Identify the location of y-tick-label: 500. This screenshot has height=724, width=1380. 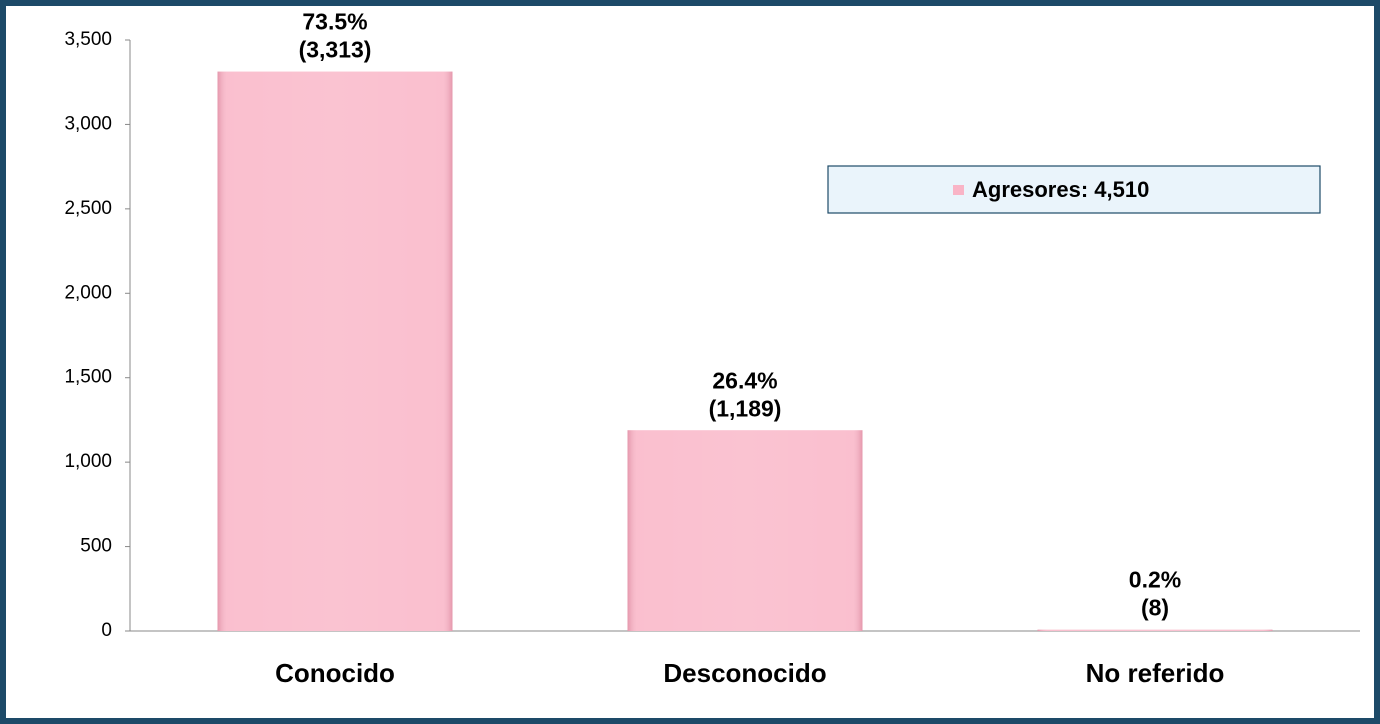
(96, 546).